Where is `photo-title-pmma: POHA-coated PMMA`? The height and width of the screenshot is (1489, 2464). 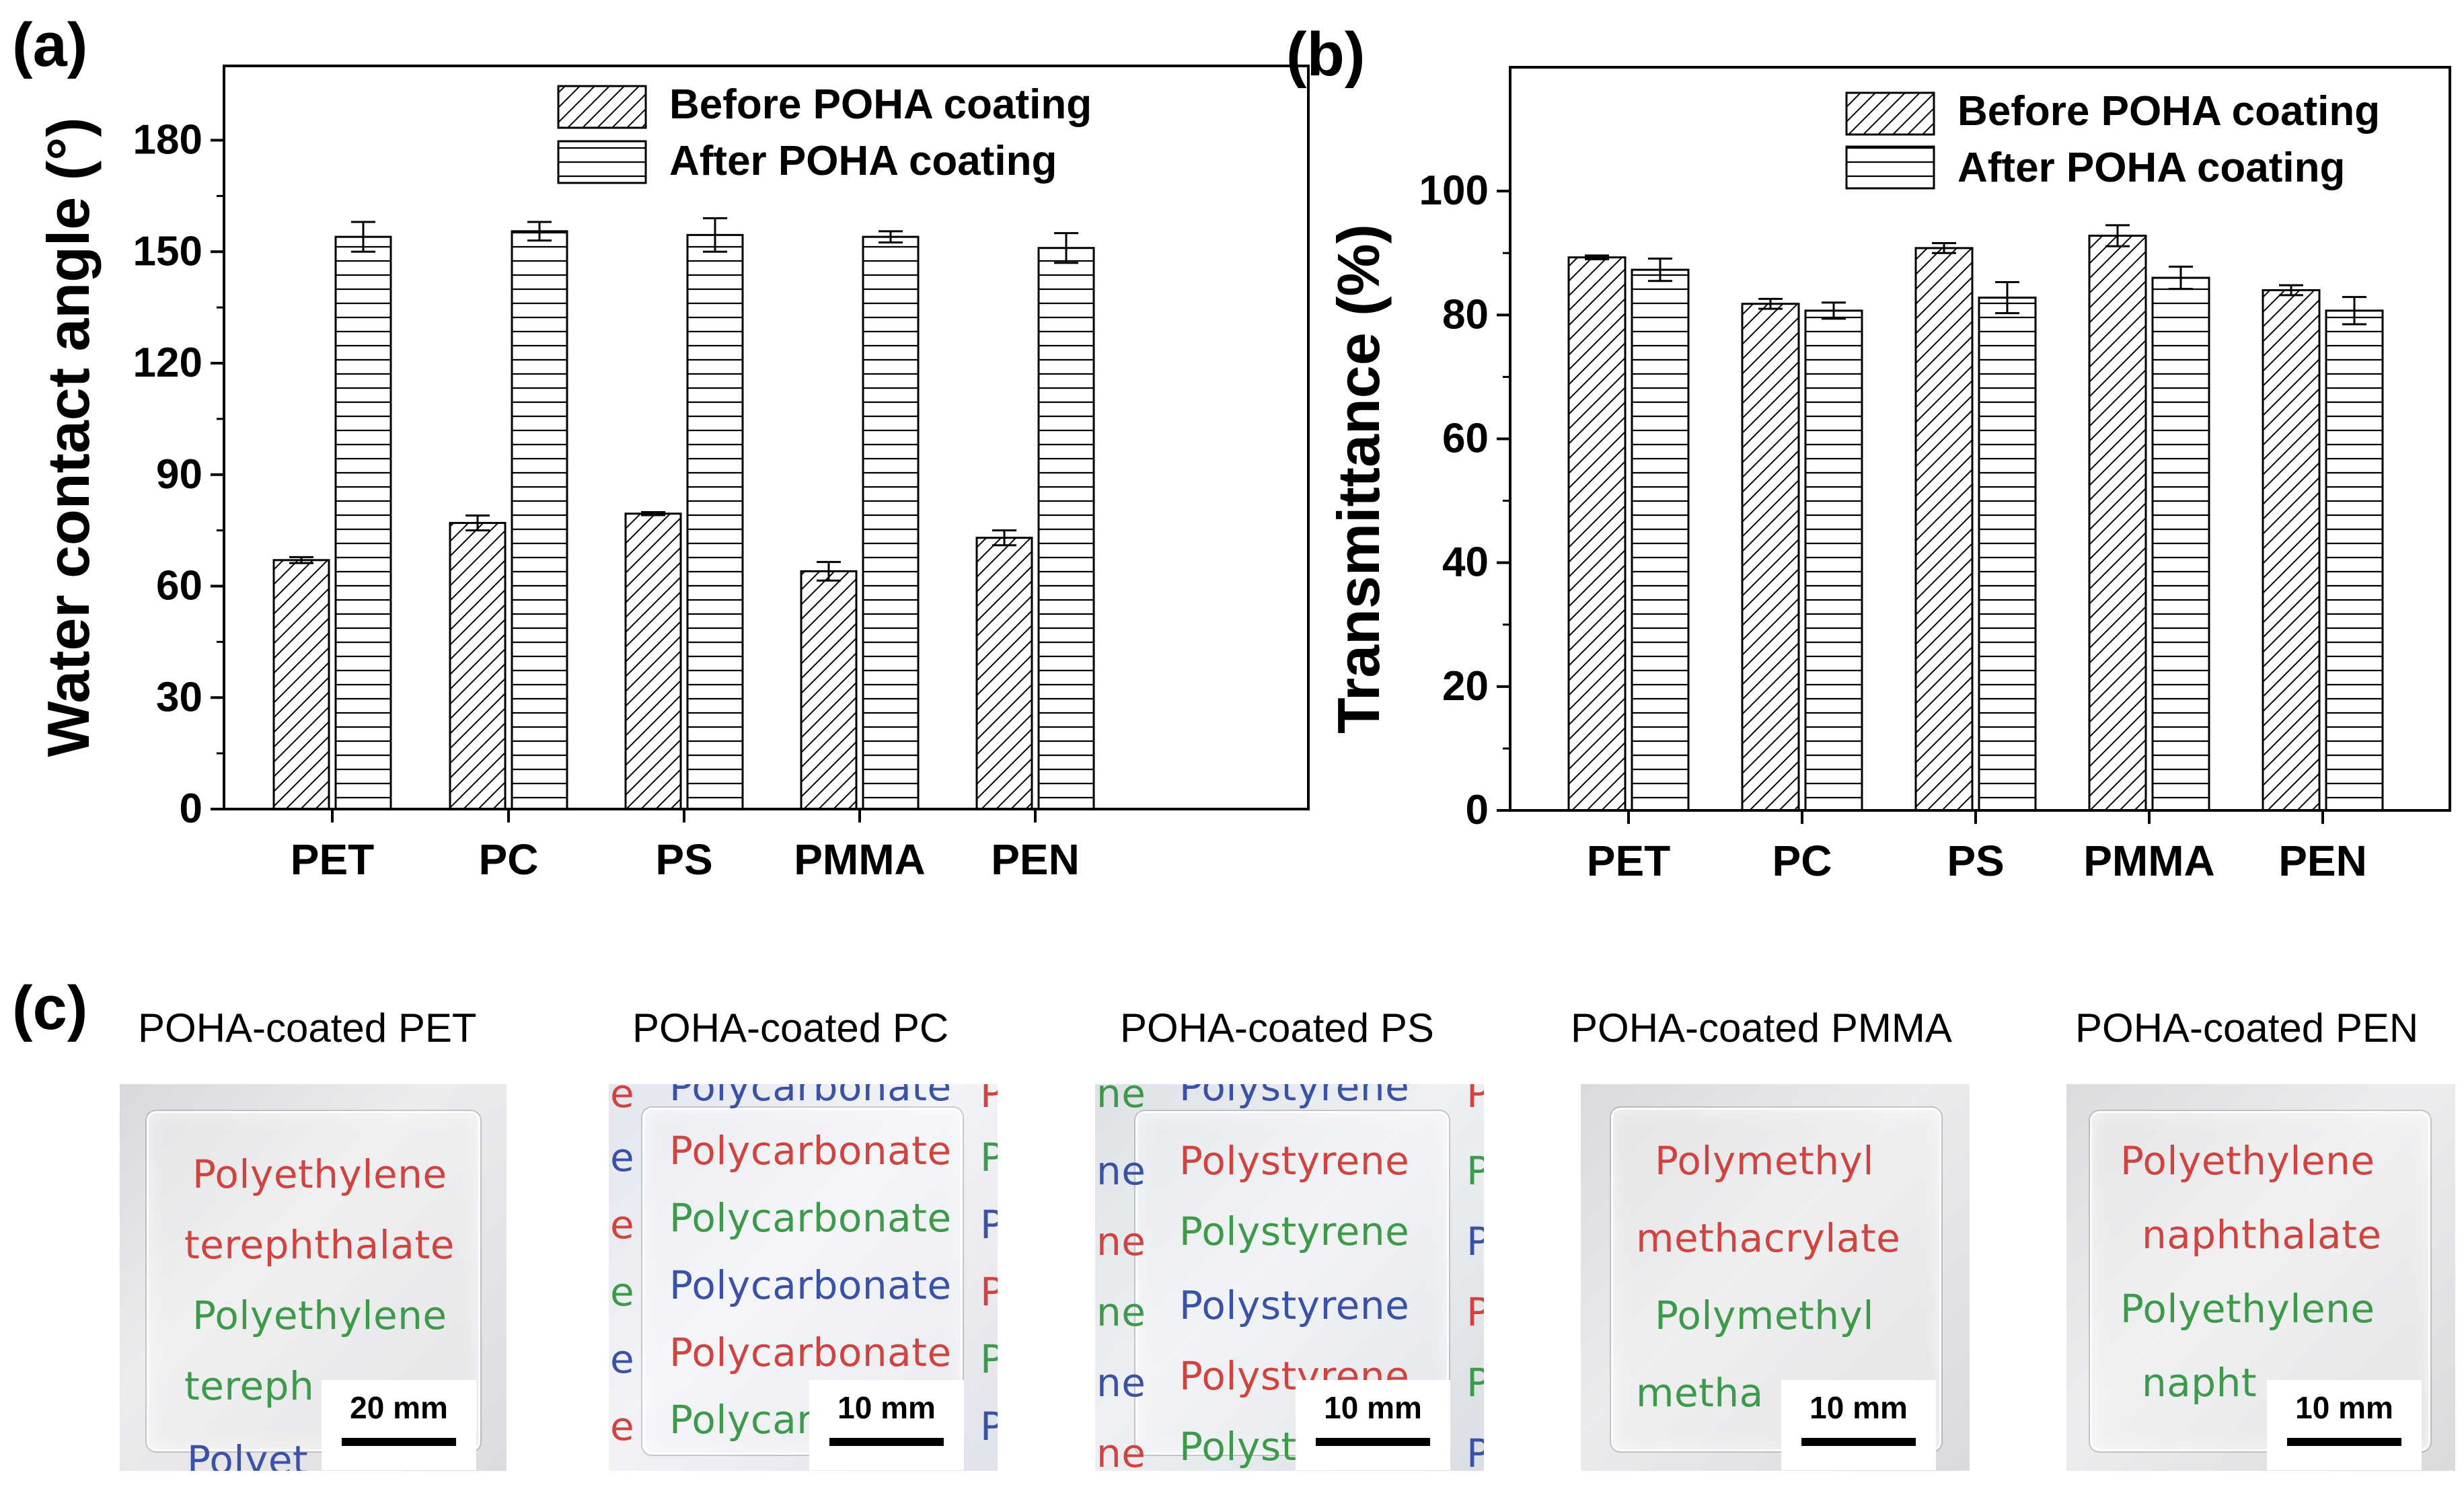
photo-title-pmma: POHA-coated PMMA is located at coordinates (1761, 1028).